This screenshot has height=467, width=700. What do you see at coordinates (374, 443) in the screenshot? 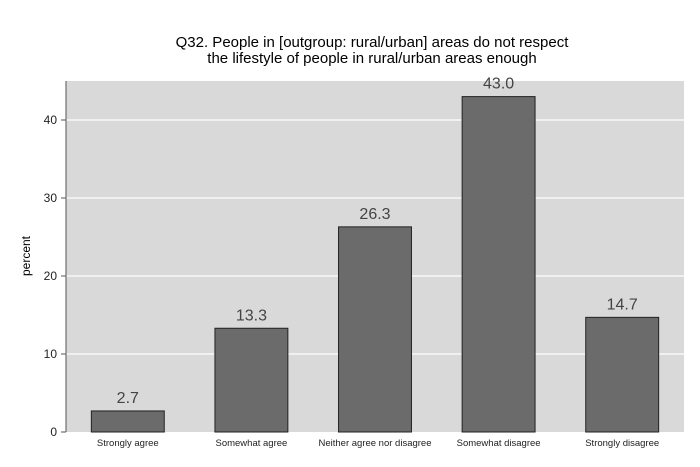
I see `x-tick-label: Neither agree nor disagree` at bounding box center [374, 443].